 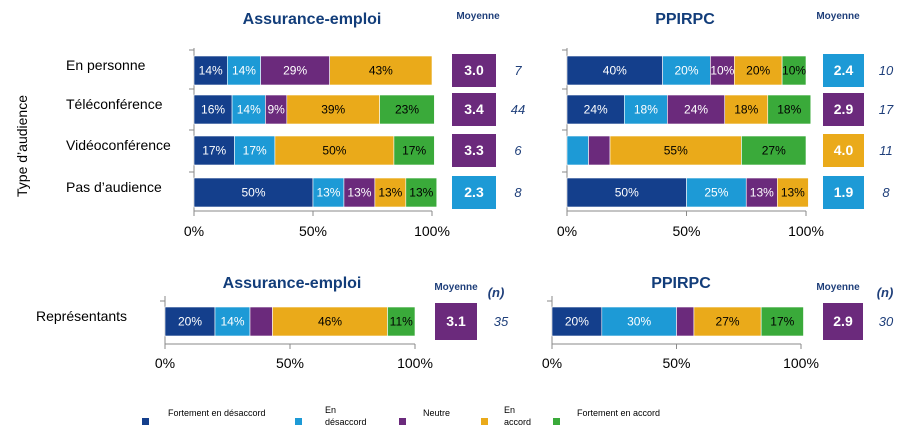 I want to click on bar-data-label: 9%, so click(x=276, y=110).